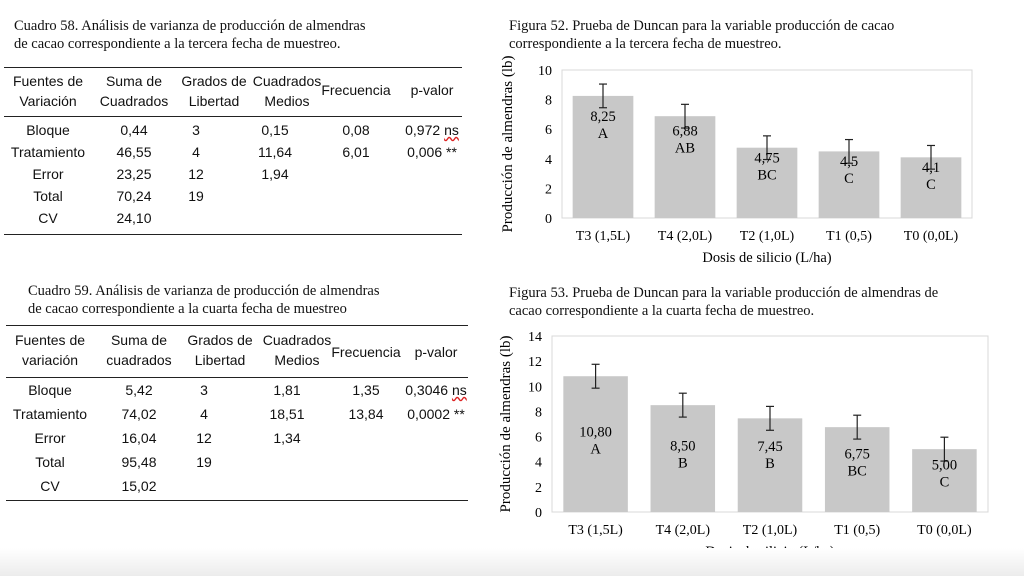 The height and width of the screenshot is (576, 1024). Describe the element at coordinates (50, 350) in the screenshot. I see `table-header-cell: Fuentes de variación` at that location.